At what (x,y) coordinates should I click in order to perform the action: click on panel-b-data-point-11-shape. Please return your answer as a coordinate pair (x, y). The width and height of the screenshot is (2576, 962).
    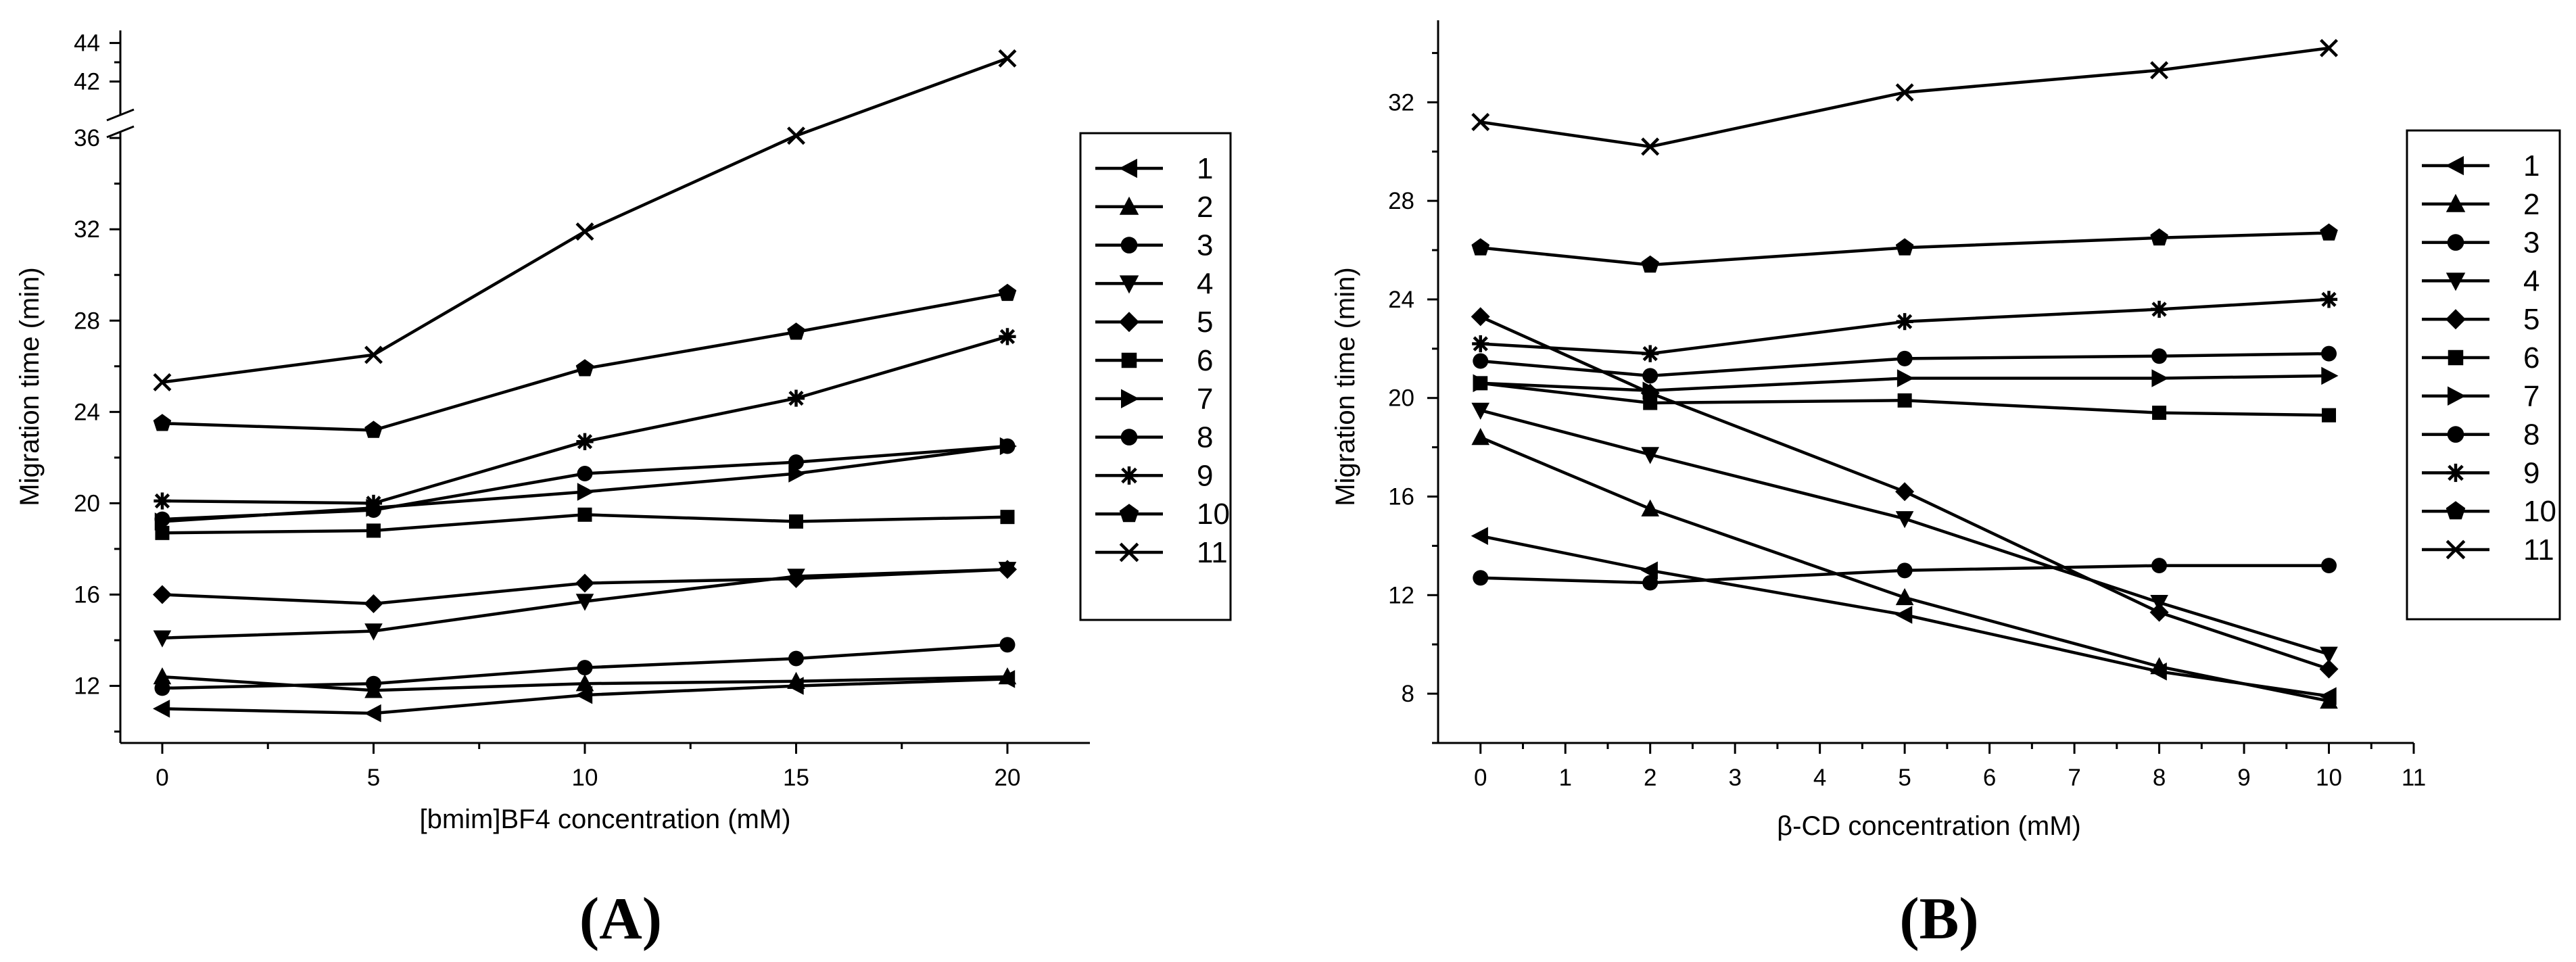
    Looking at the image, I should click on (1650, 146).